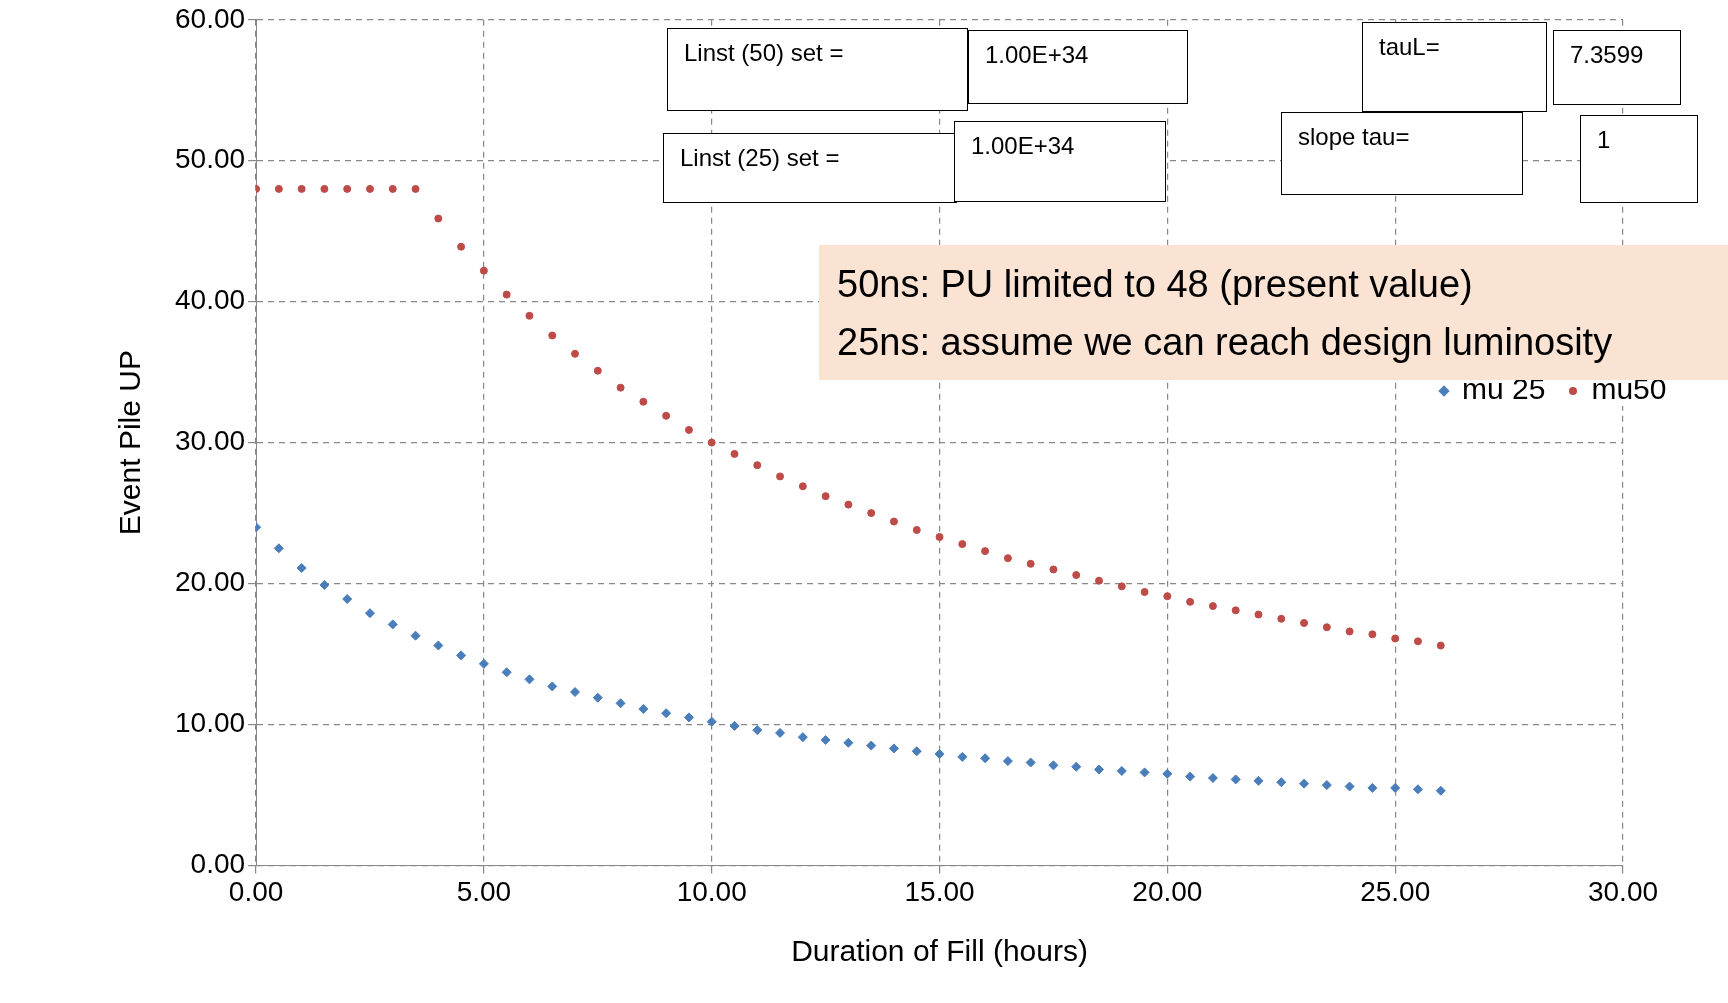 The width and height of the screenshot is (1728, 1003). Describe the element at coordinates (210, 300) in the screenshot. I see `y-tick-label: 40.00` at that location.